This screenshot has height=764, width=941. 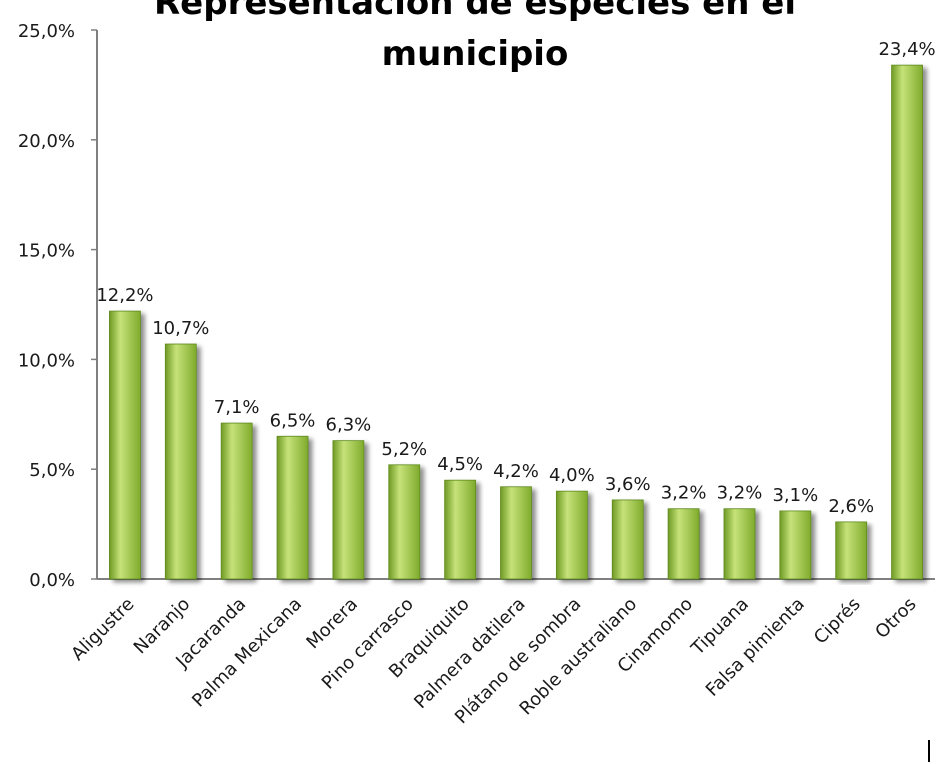 I want to click on bar-braquiquito, so click(x=460, y=529).